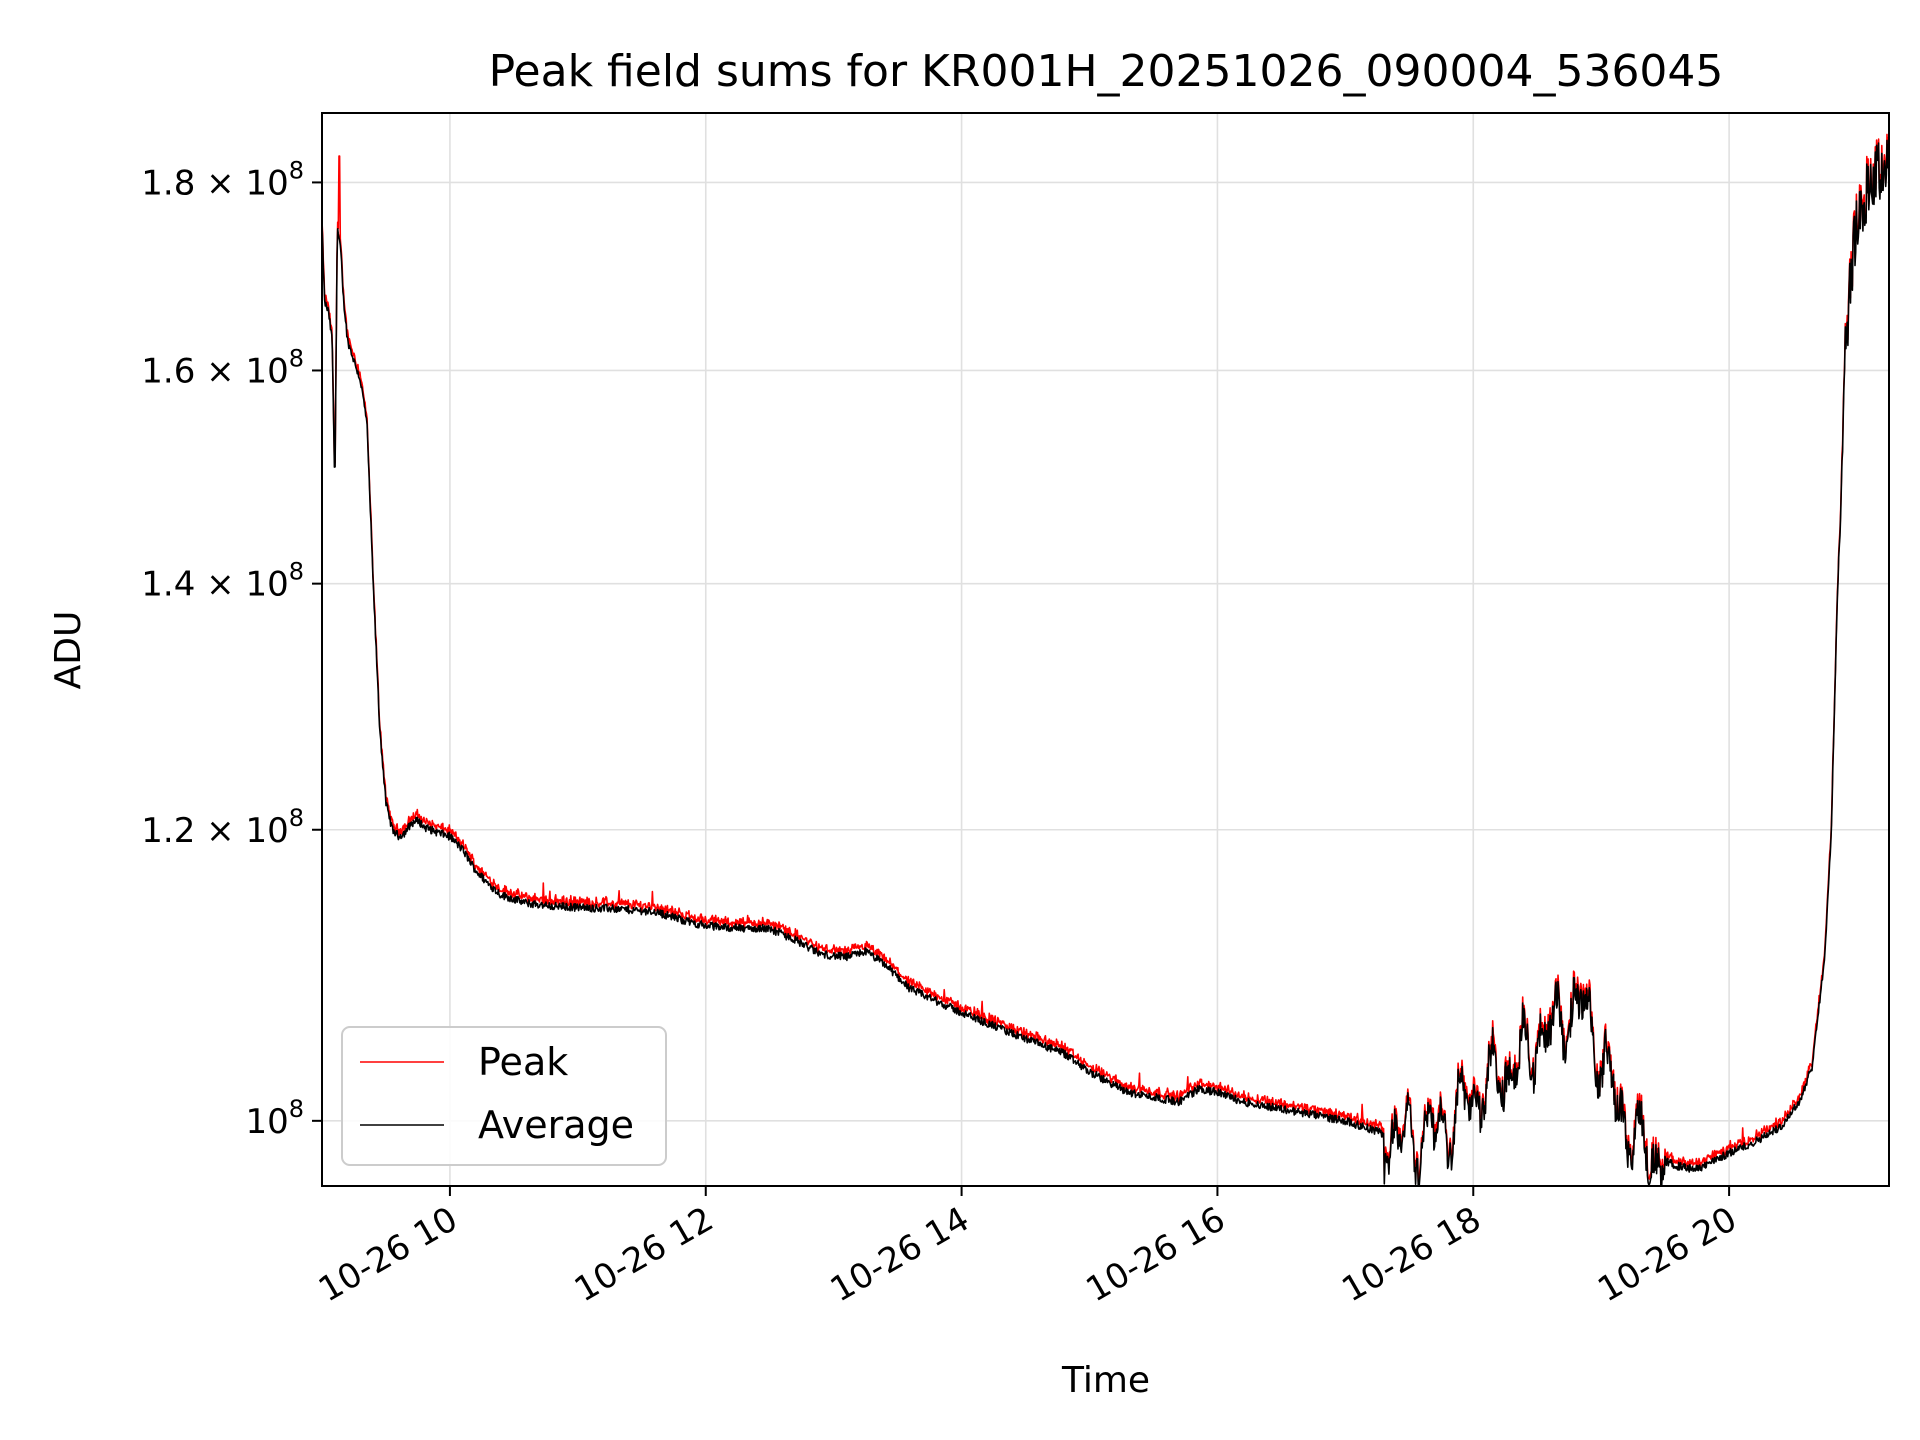 The width and height of the screenshot is (1920, 1440). I want to click on legend-average-label: Average, so click(556, 1125).